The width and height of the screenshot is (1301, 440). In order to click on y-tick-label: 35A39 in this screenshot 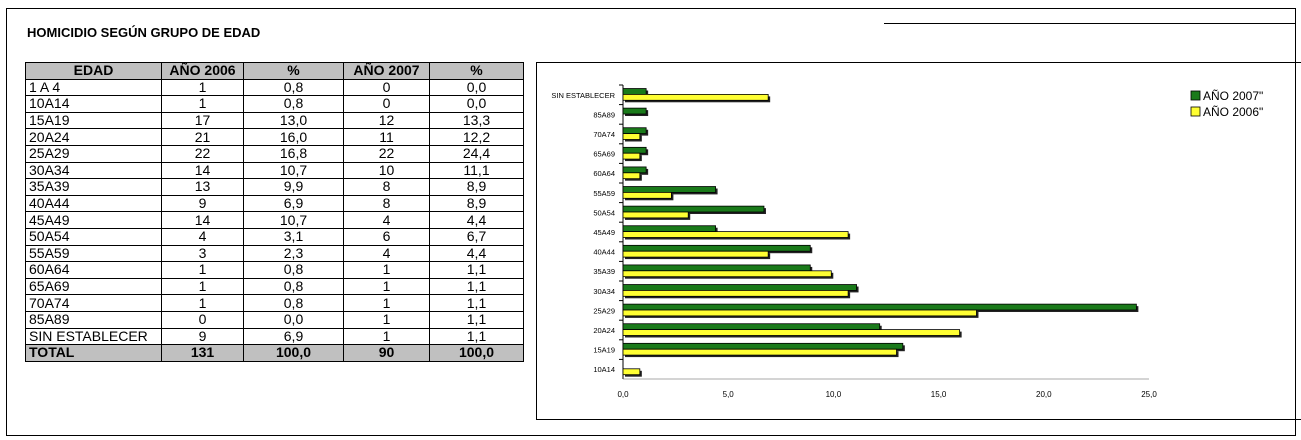, I will do `click(604, 271)`.